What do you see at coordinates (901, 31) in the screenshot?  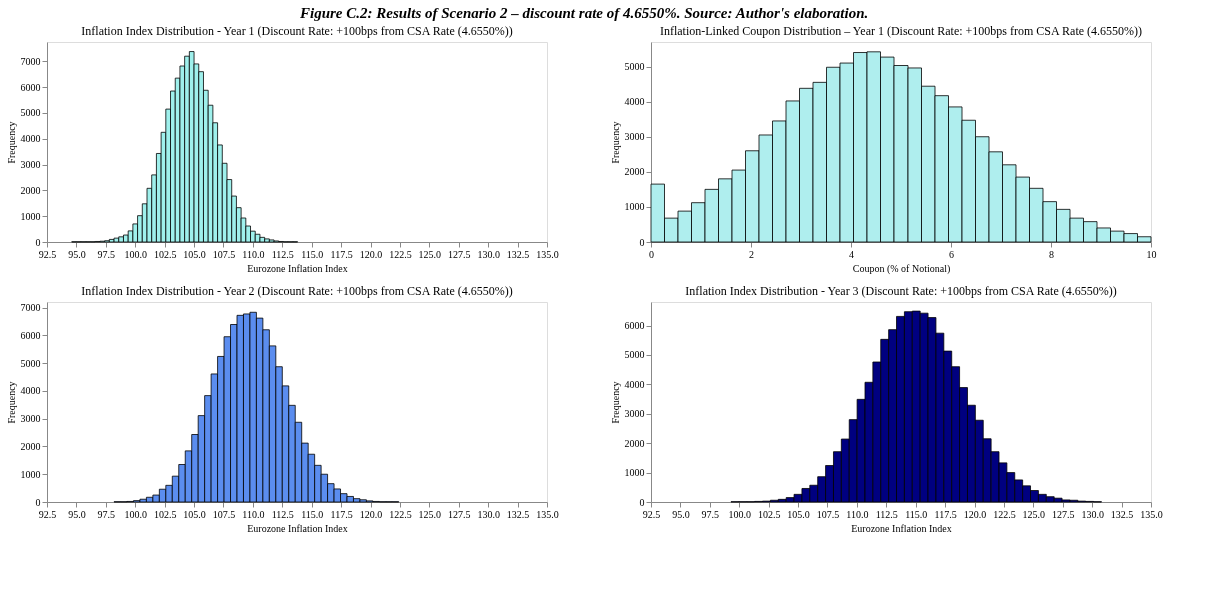 I see `chart-title: Inflation-Linked Coupon Distribution – Year 1 (Discount Rate: +100bps from CSA Rate (4.6550%))` at bounding box center [901, 31].